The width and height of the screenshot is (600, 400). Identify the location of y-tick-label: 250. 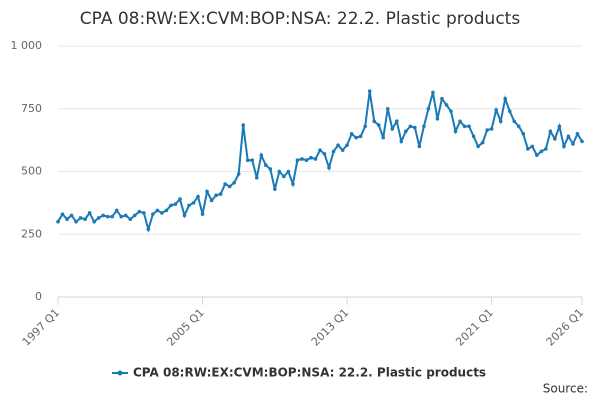
(31, 233).